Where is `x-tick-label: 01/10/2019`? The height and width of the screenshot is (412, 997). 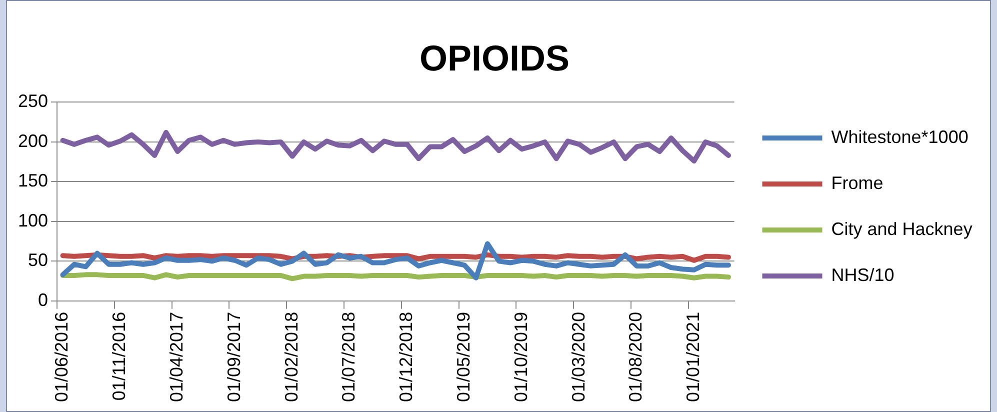
x-tick-label: 01/10/2019 is located at coordinates (520, 357).